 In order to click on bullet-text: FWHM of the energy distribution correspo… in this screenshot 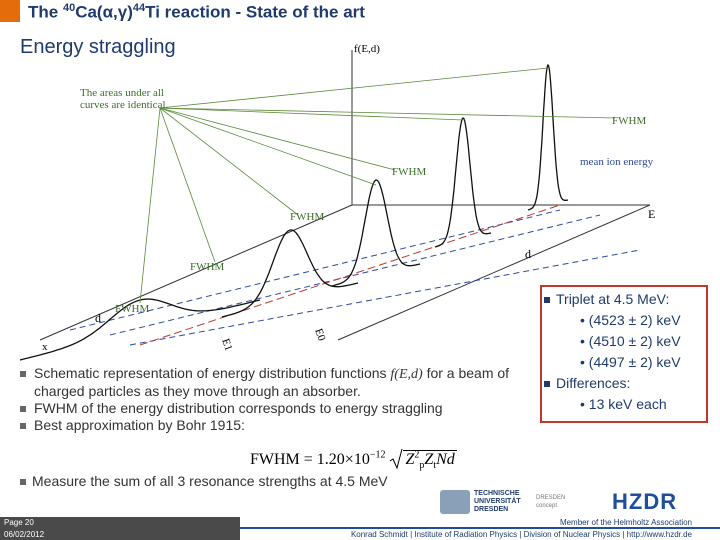, I will do `click(238, 408)`.